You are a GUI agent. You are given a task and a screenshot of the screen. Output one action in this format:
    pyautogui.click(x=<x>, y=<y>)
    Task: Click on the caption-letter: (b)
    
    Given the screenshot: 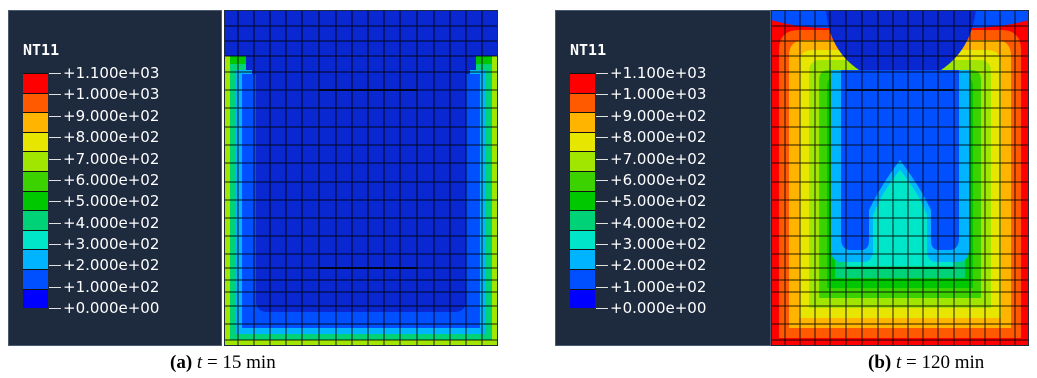 What is the action you would take?
    pyautogui.click(x=880, y=362)
    